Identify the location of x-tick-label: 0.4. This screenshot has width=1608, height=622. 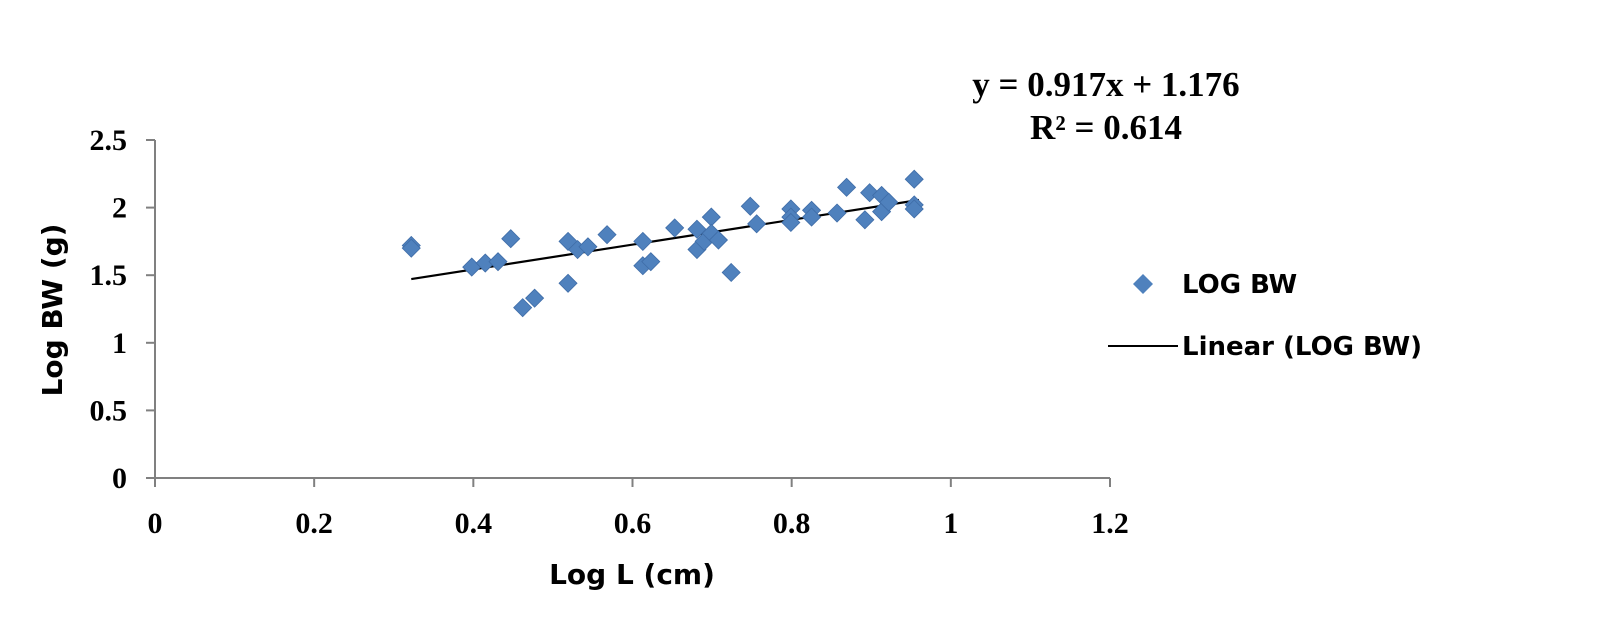
(474, 523).